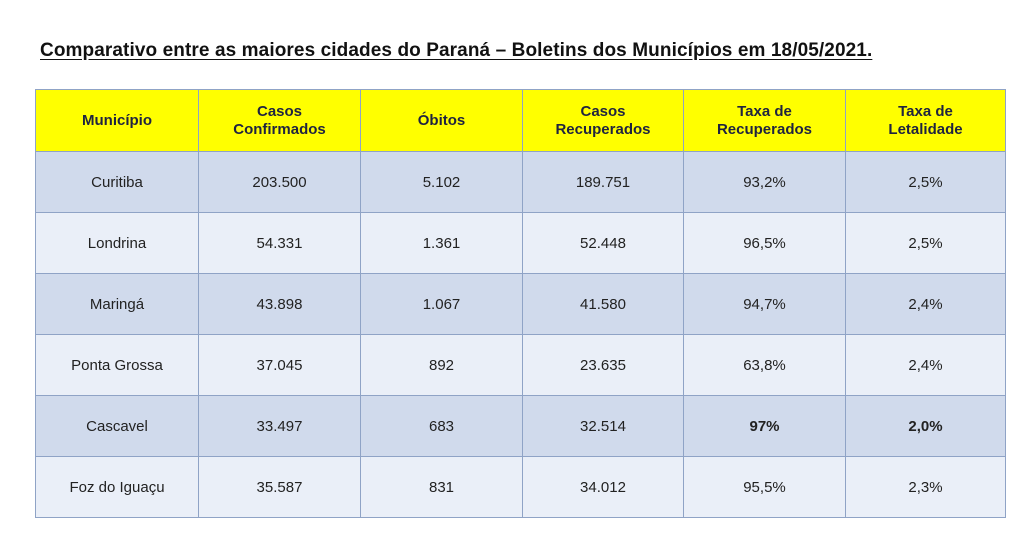 Image resolution: width=1024 pixels, height=553 pixels. What do you see at coordinates (603, 129) in the screenshot?
I see `header-casos-recuperados-line2: Recuperados` at bounding box center [603, 129].